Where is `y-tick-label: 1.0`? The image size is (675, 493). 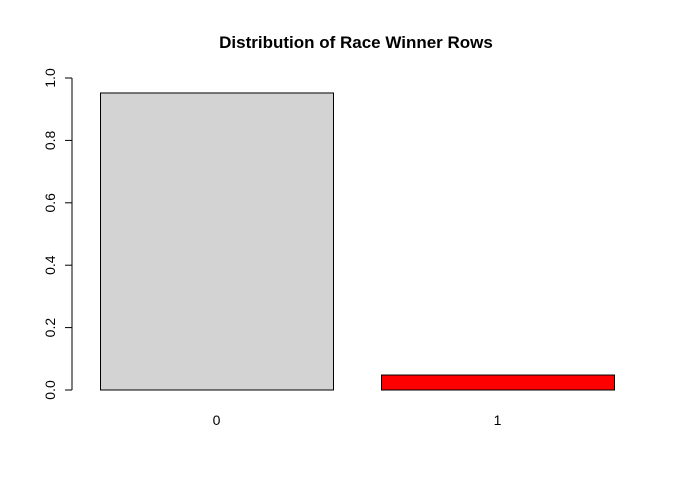
y-tick-label: 1.0 is located at coordinates (50, 78).